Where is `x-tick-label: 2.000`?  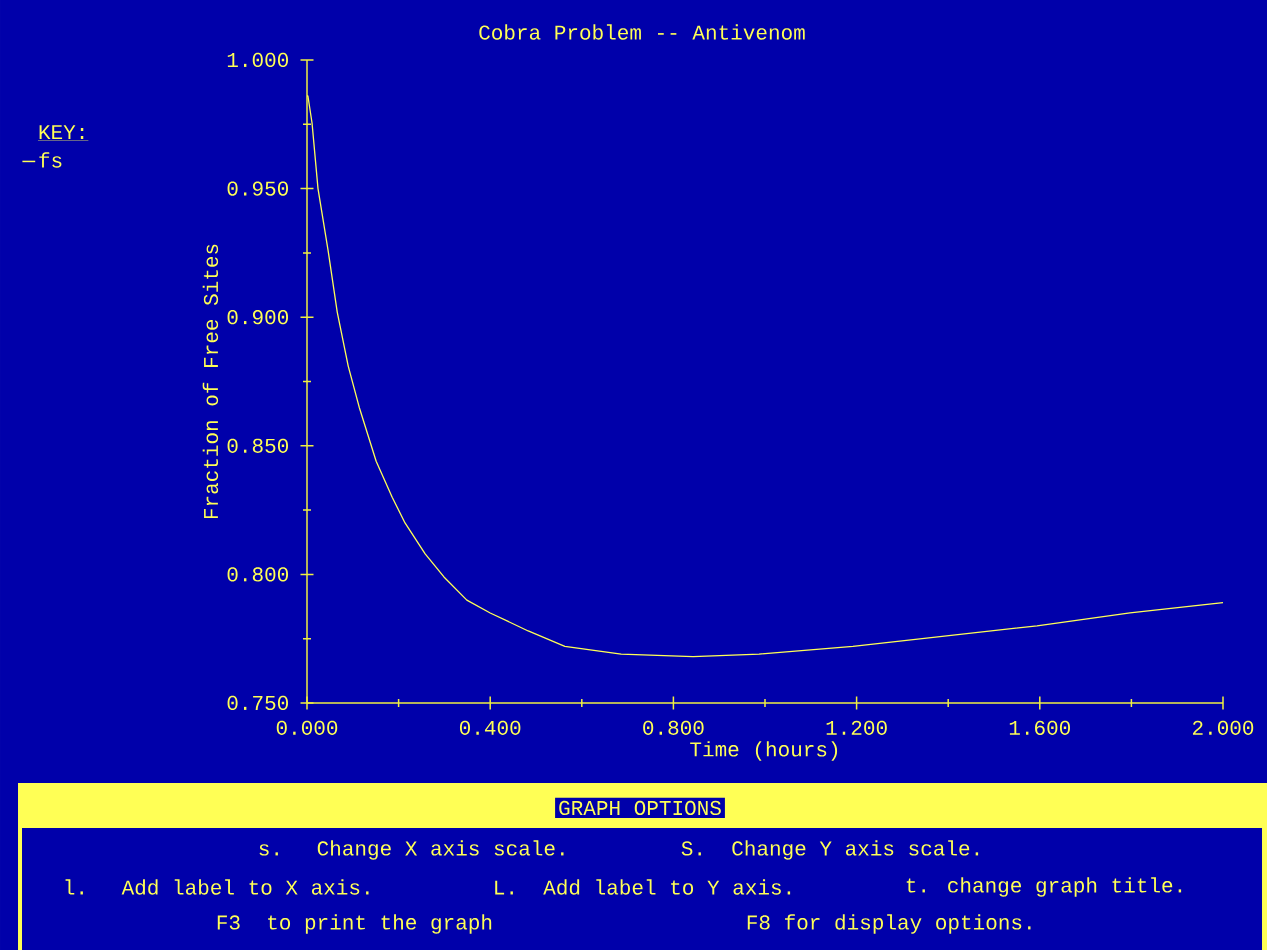 x-tick-label: 2.000 is located at coordinates (1223, 727).